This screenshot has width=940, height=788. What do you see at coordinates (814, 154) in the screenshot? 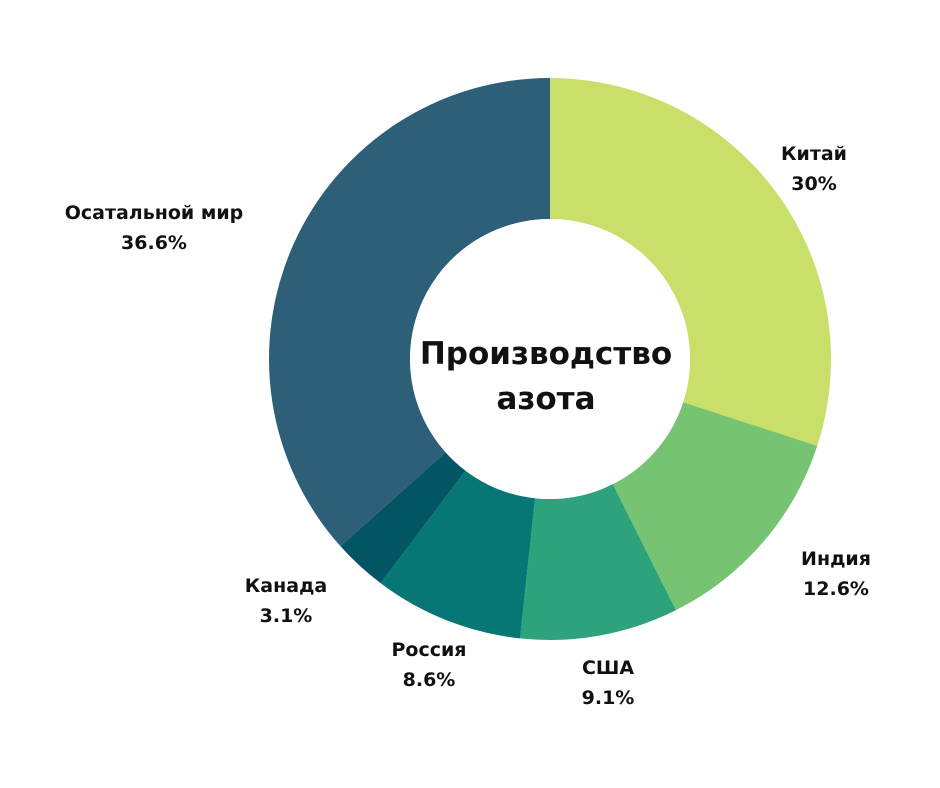
I see `slice-label-0: Китай` at bounding box center [814, 154].